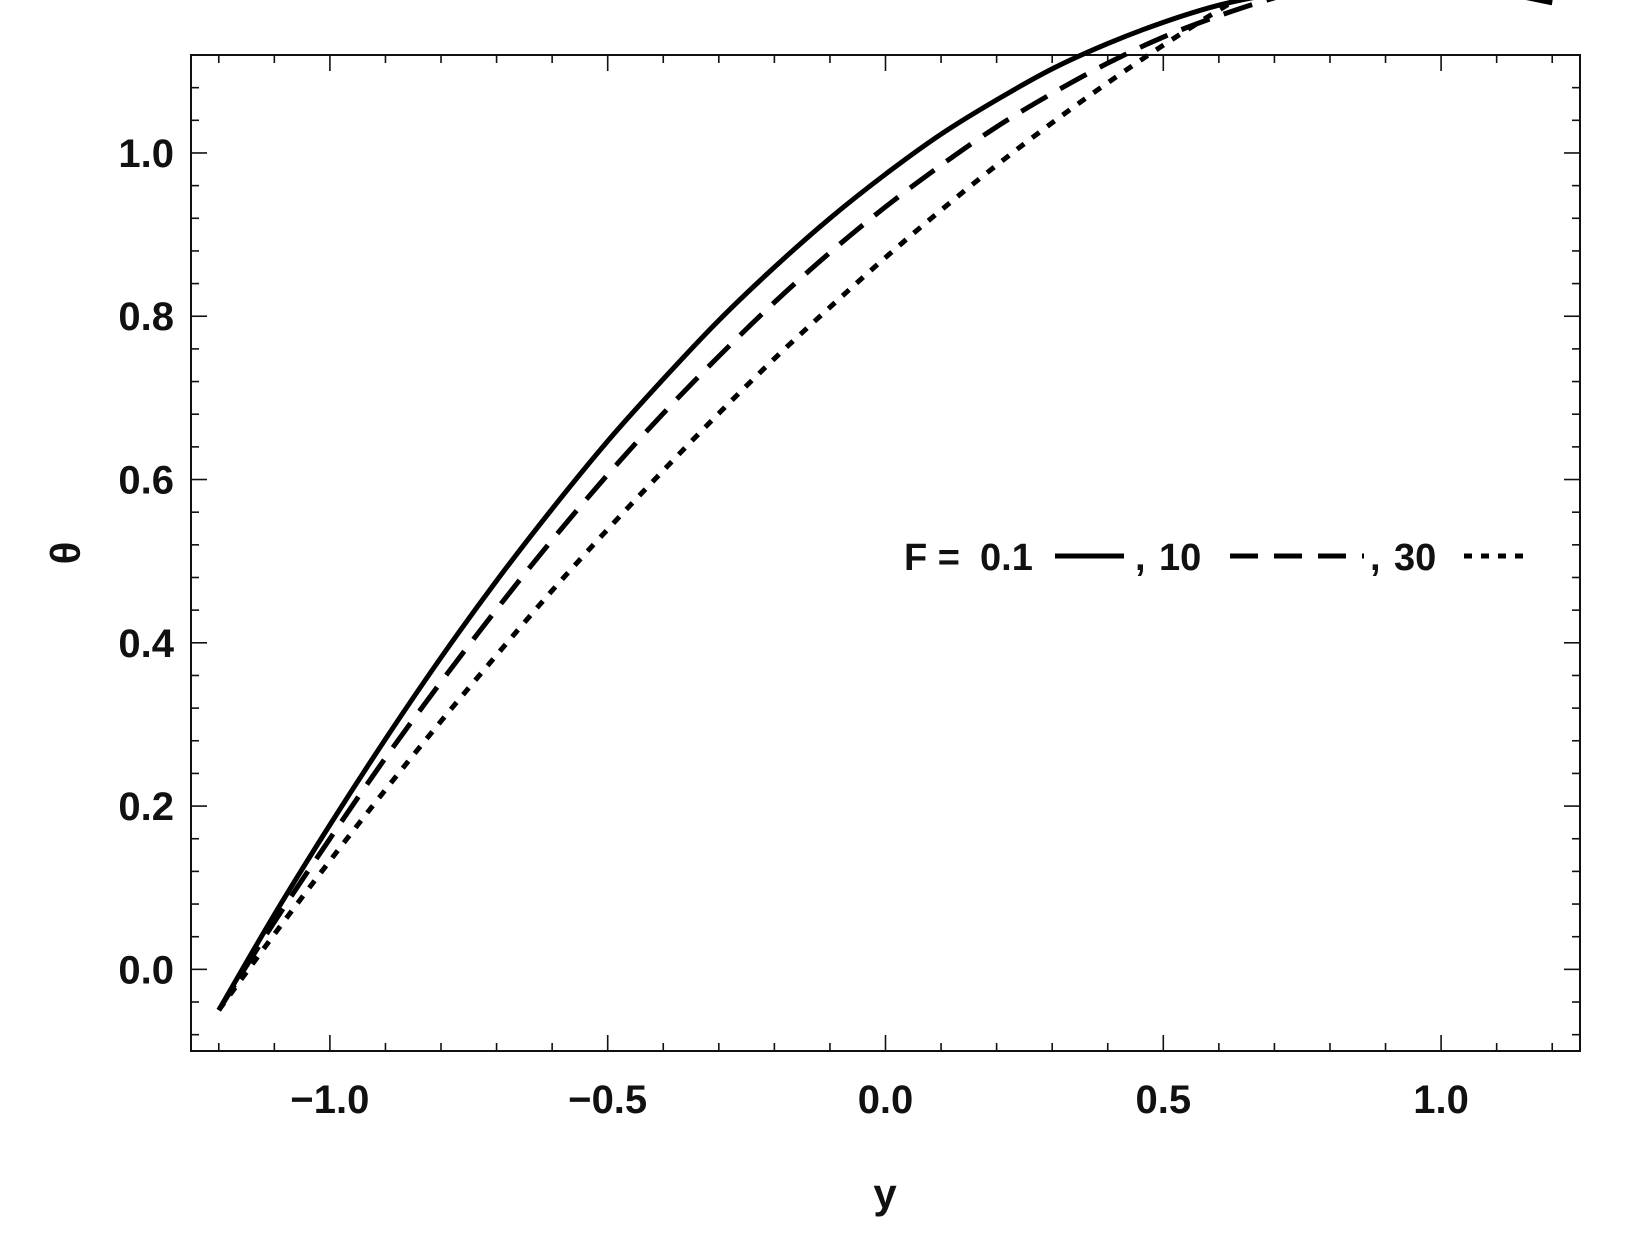 Image resolution: width=1632 pixels, height=1244 pixels. I want to click on y-axis-title: θ, so click(65, 553).